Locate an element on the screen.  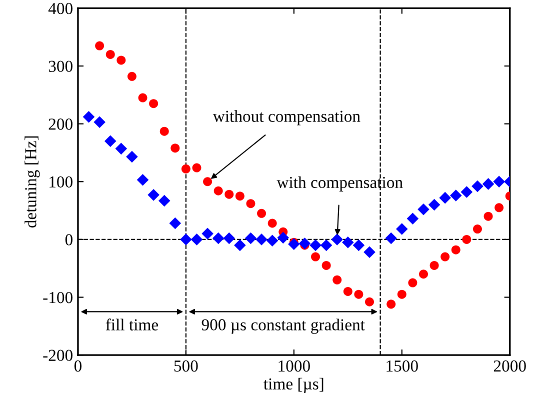
y-tick-label: -200 is located at coordinates (57, 356).